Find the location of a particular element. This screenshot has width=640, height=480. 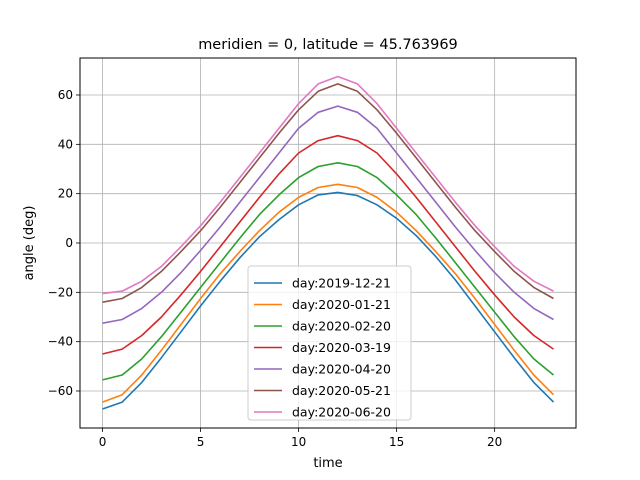

y-tick-label: 20 is located at coordinates (65, 194).